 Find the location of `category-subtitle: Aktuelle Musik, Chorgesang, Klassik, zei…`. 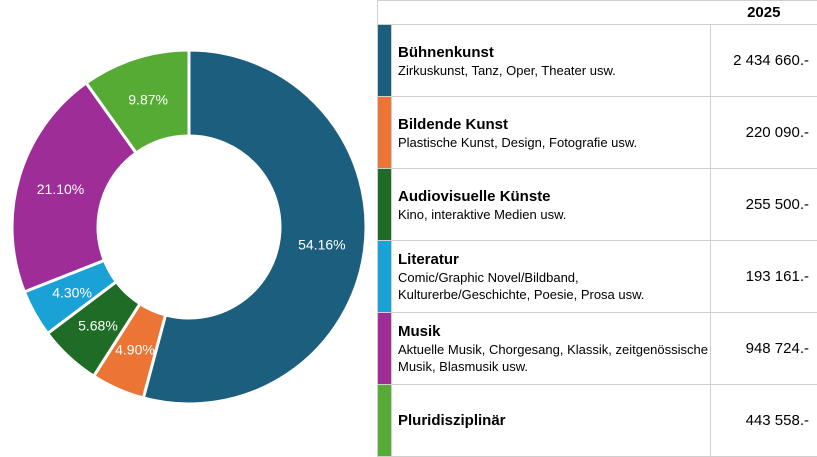

category-subtitle: Aktuelle Musik, Chorgesang, Klassik, zei… is located at coordinates (554, 358).